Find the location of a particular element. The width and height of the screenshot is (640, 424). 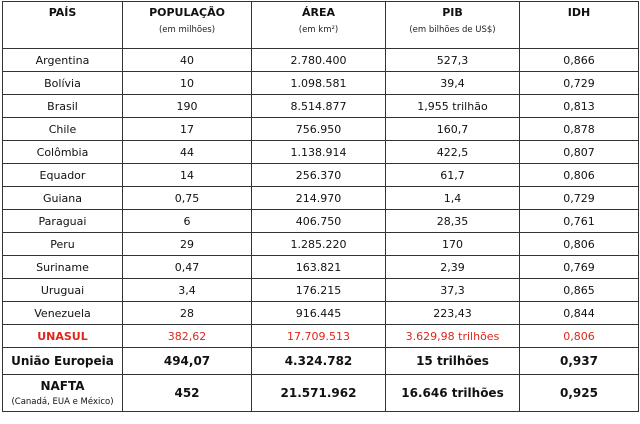

cell-population: 17 is located at coordinates (187, 129).